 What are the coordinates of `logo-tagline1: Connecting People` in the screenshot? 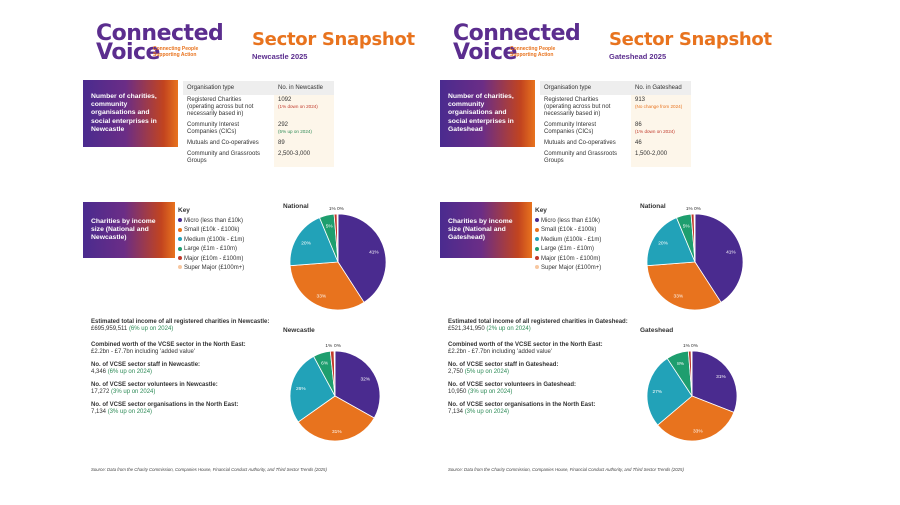 It's located at (176, 49).